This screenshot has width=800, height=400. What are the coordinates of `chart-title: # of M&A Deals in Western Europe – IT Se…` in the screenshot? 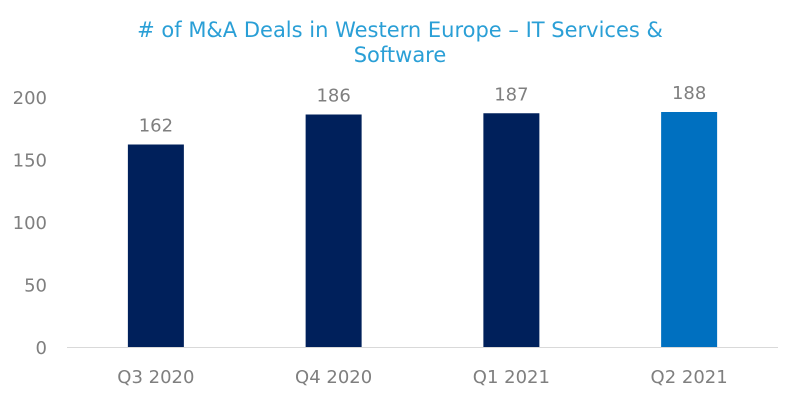 It's located at (400, 42).